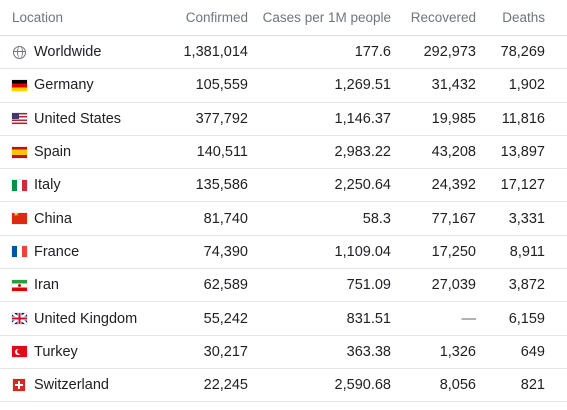  Describe the element at coordinates (283, 53) in the screenshot. I see `table-row: Worldwide 1,381,014 177.6 292,973 78,269` at that location.